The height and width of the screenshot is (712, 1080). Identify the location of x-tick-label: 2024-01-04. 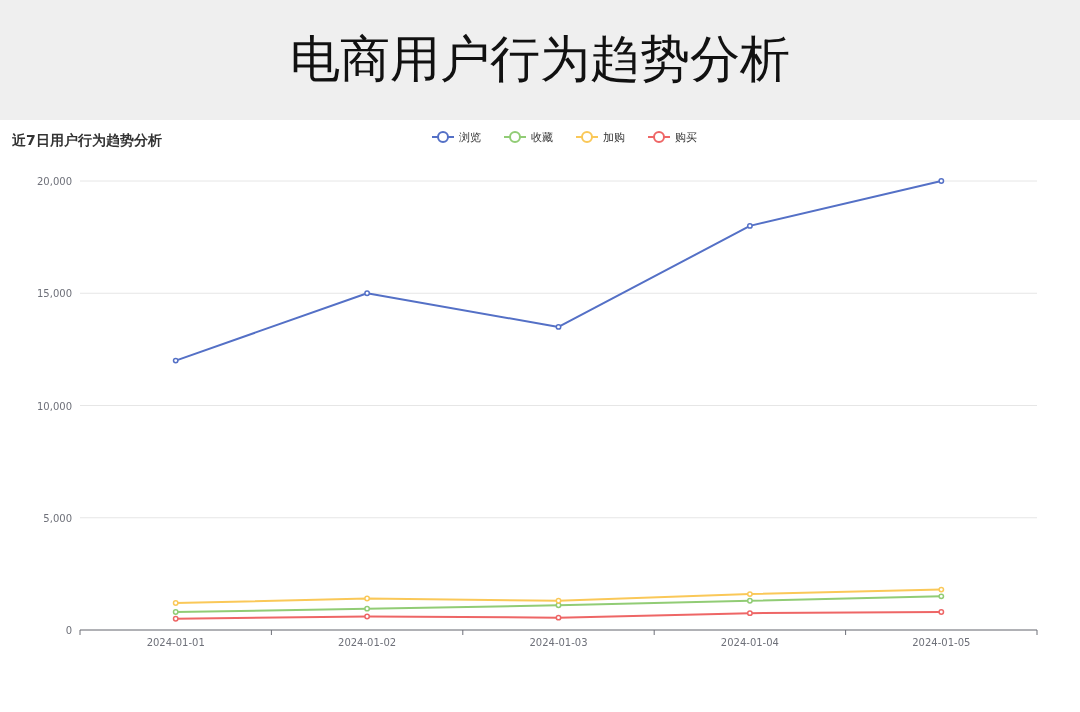
(749, 642).